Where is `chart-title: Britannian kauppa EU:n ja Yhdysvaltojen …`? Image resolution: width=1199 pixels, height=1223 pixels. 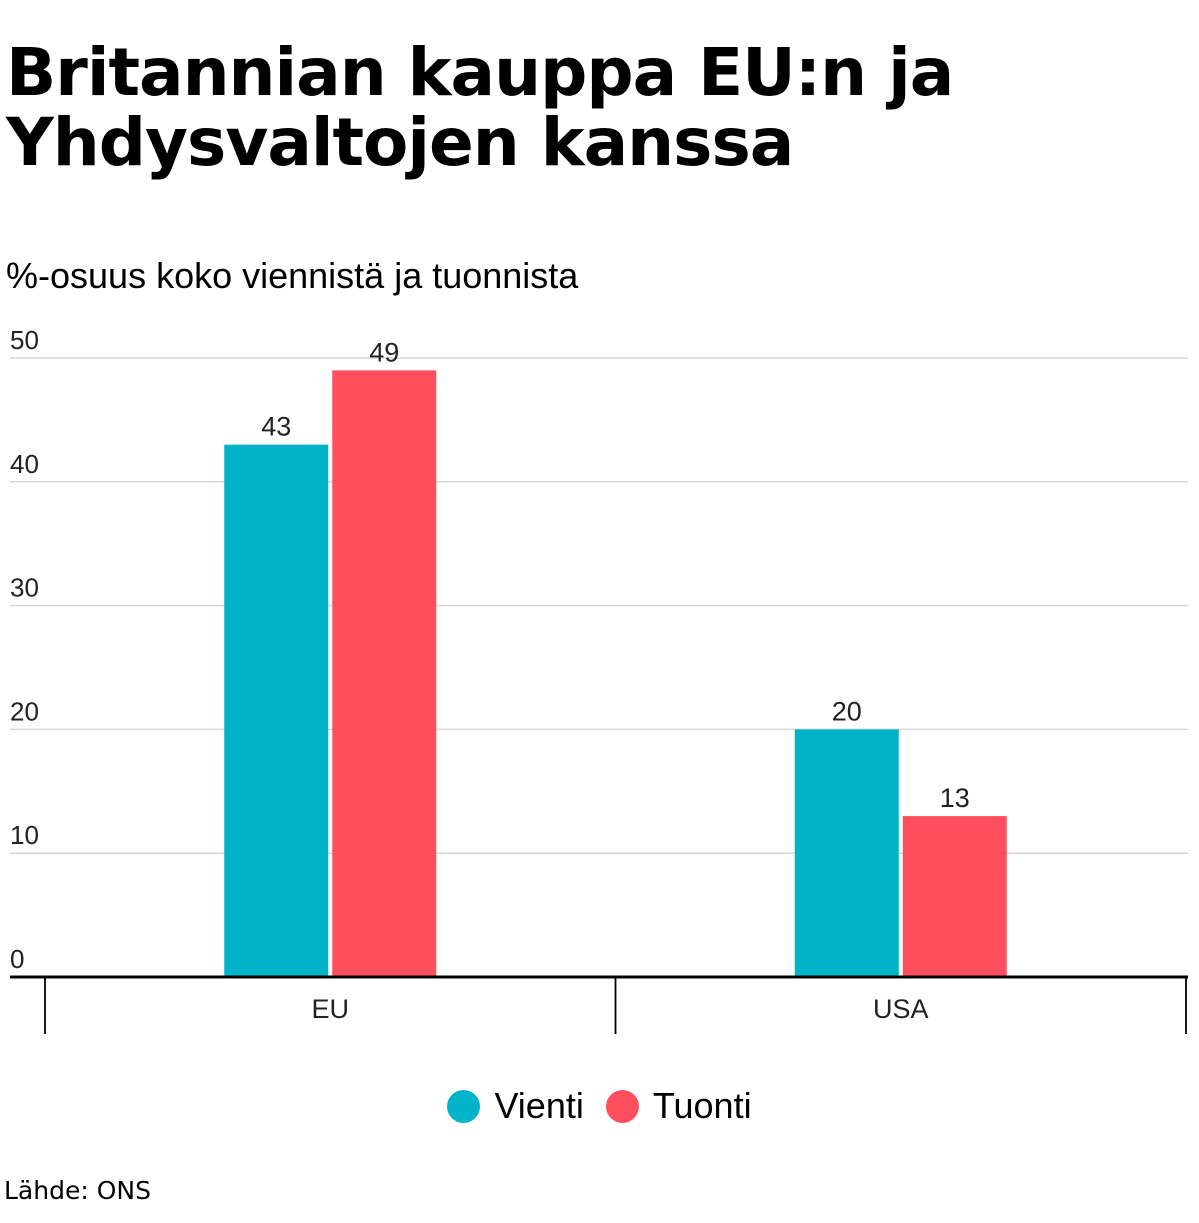 chart-title: Britannian kauppa EU:n ja Yhdysvaltojen … is located at coordinates (480, 107).